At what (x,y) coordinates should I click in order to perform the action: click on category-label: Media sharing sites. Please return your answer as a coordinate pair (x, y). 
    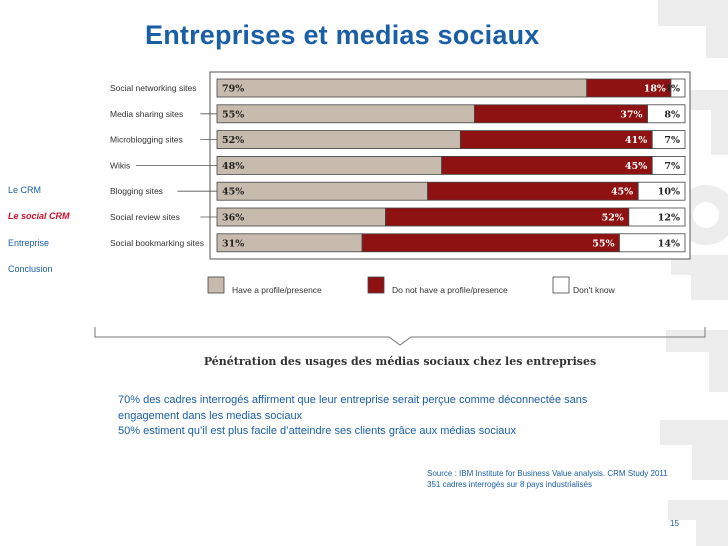
    Looking at the image, I should click on (146, 114).